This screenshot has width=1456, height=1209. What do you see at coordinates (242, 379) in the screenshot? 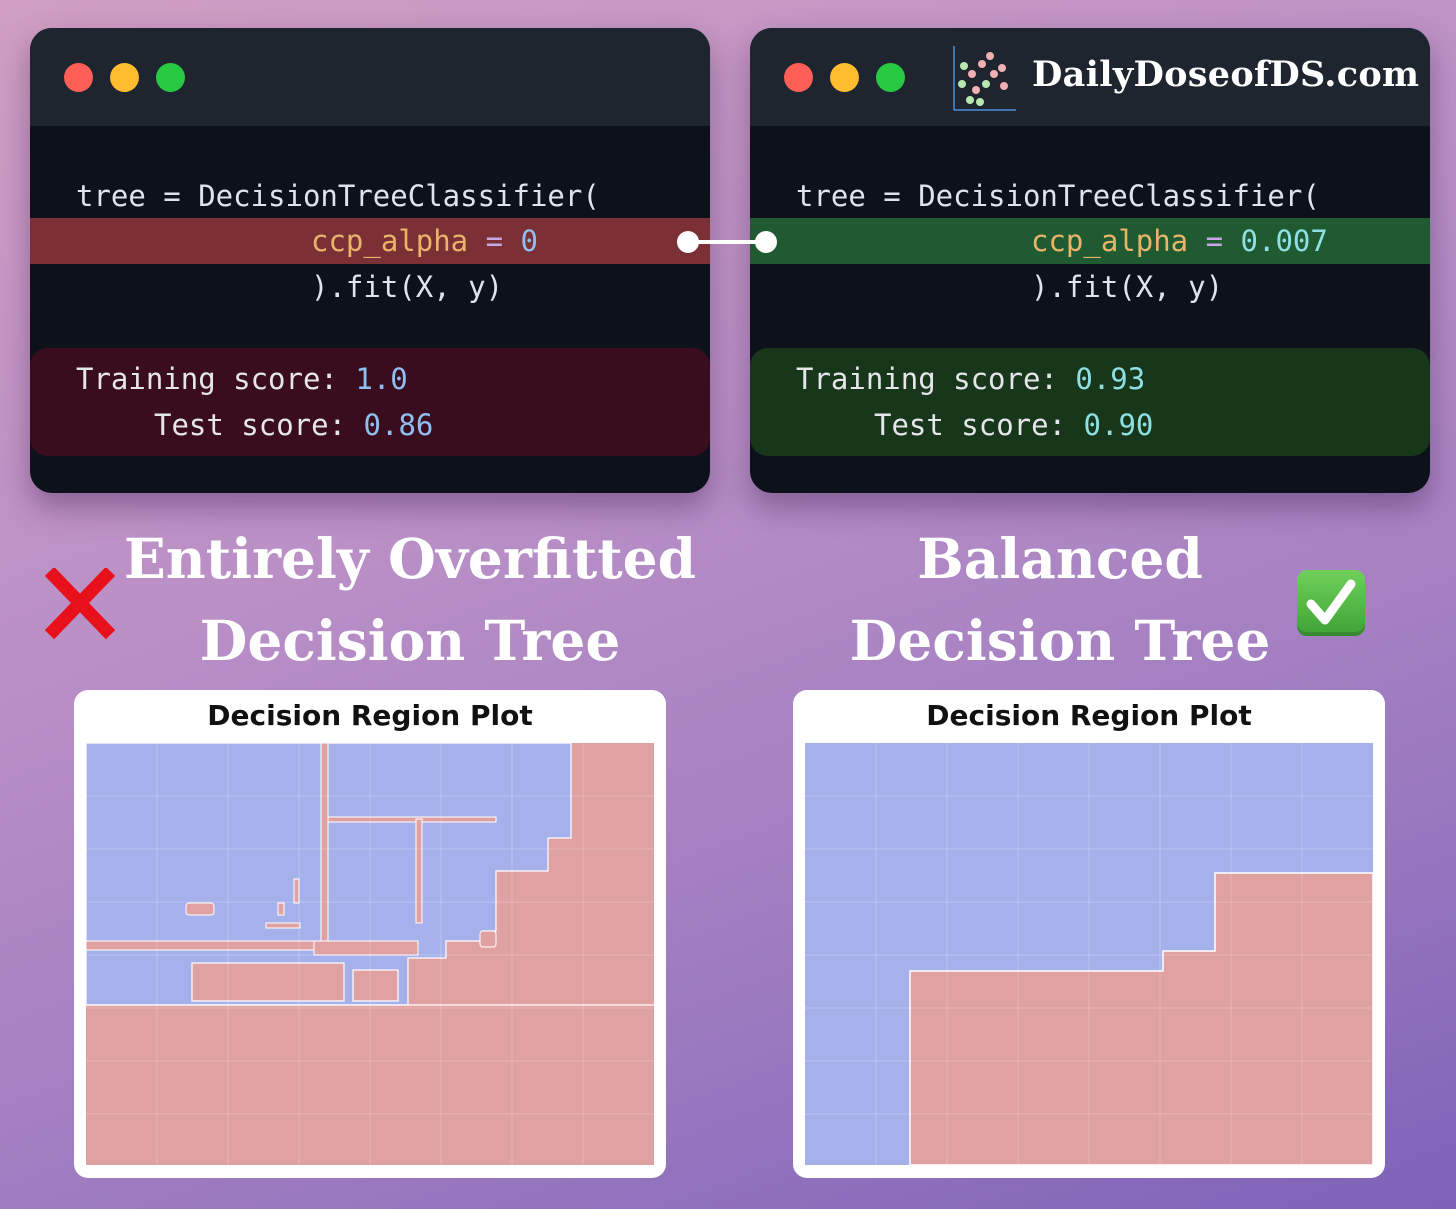
I see `training-score: Training score: 1.0` at bounding box center [242, 379].